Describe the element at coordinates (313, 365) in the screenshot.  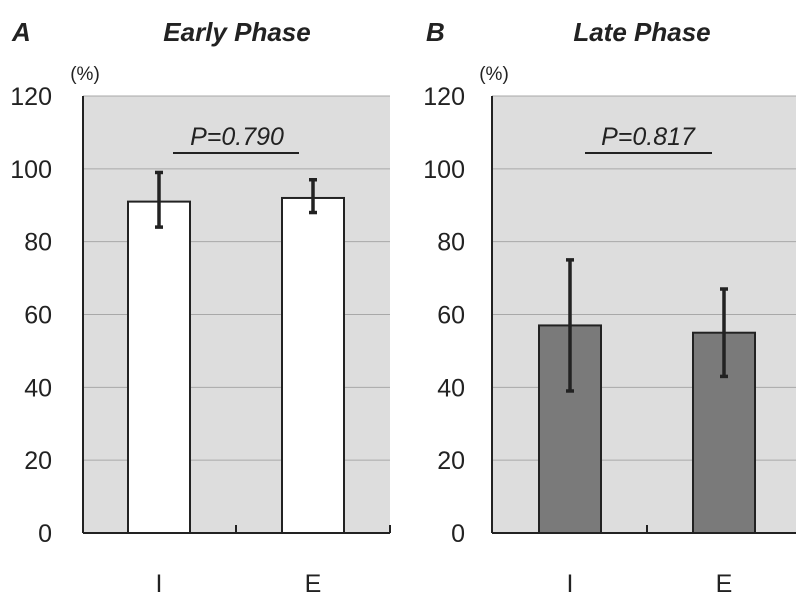
I see `bar-e` at that location.